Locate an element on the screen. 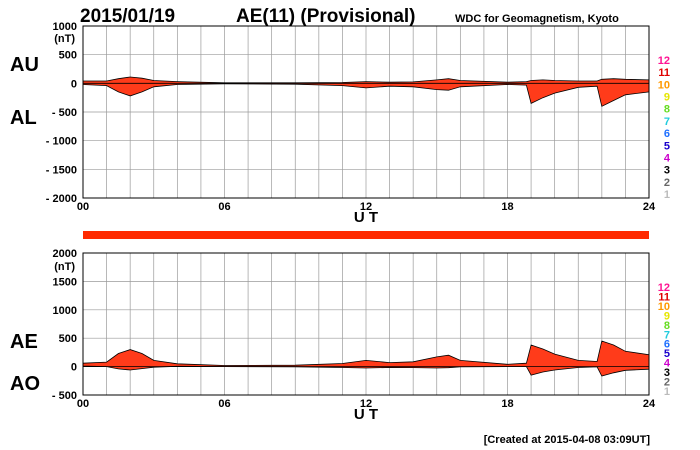  index-title: AE(11) (Provisional) is located at coordinates (326, 16).